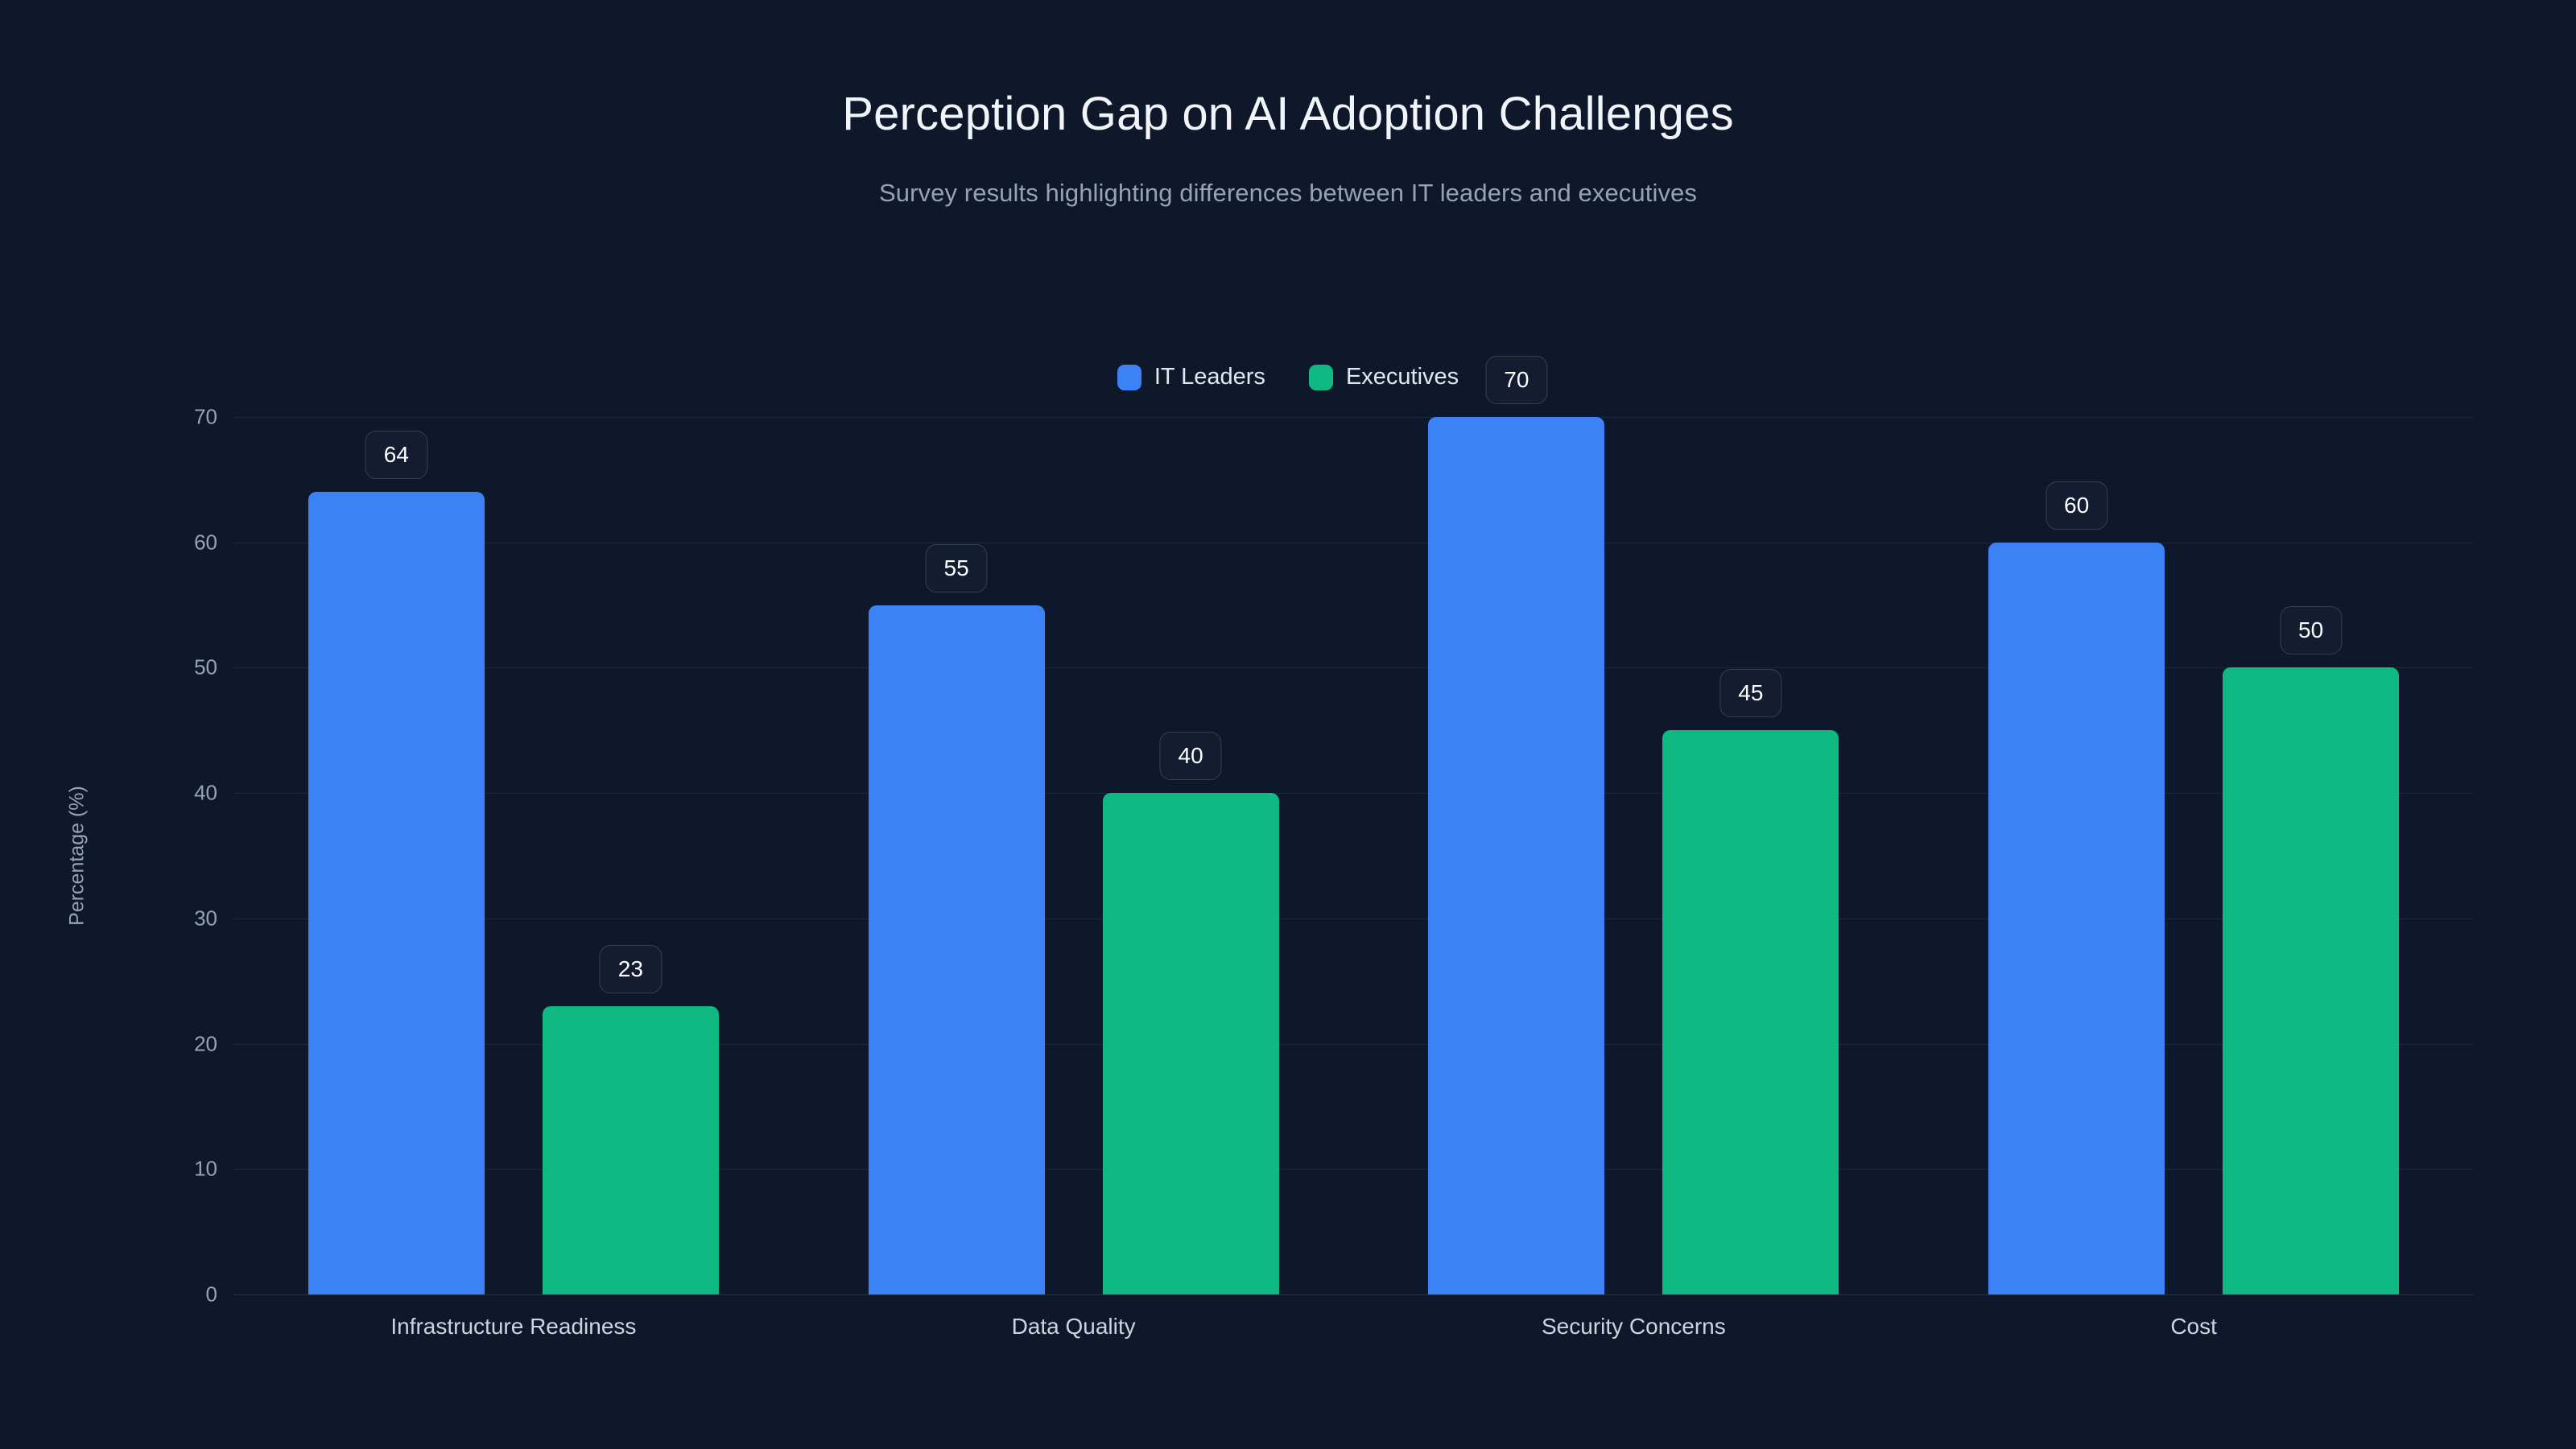 The height and width of the screenshot is (1449, 2576). What do you see at coordinates (2193, 1326) in the screenshot?
I see `x-axis-category-label: Cost` at bounding box center [2193, 1326].